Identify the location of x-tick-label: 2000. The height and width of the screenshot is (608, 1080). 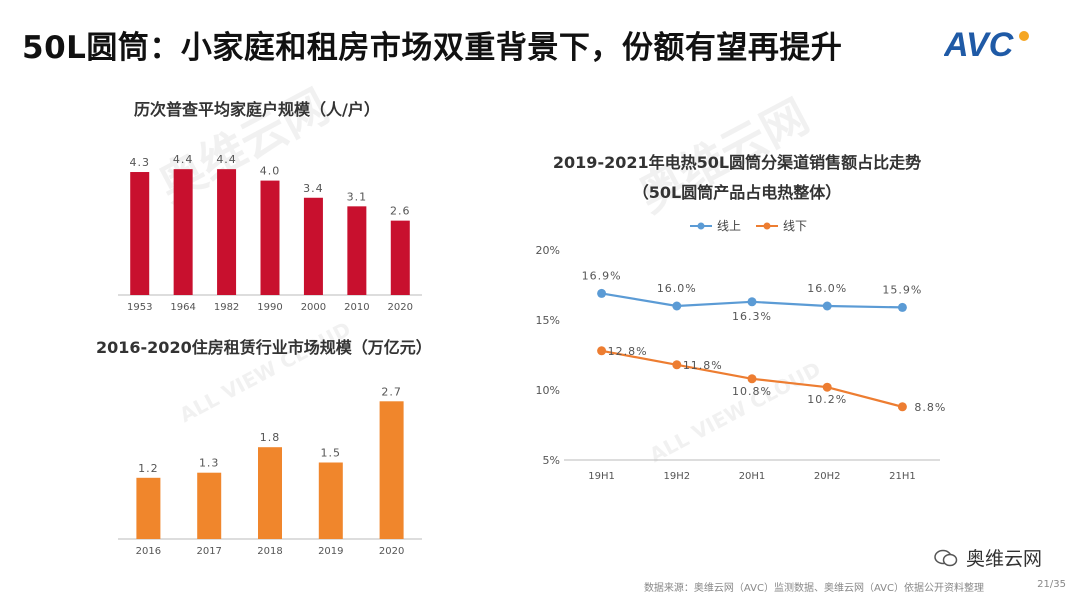
(313, 307).